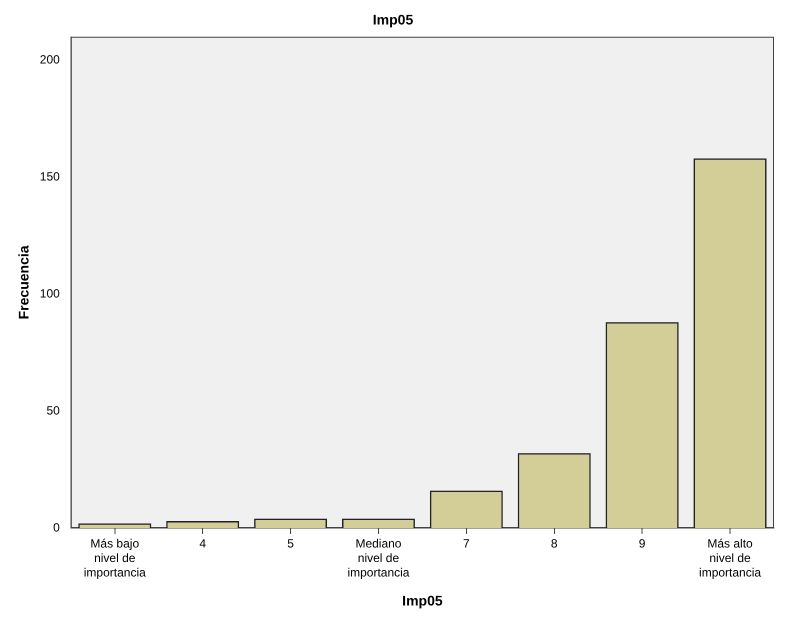  What do you see at coordinates (642, 543) in the screenshot?
I see `x-tick-label: 9` at bounding box center [642, 543].